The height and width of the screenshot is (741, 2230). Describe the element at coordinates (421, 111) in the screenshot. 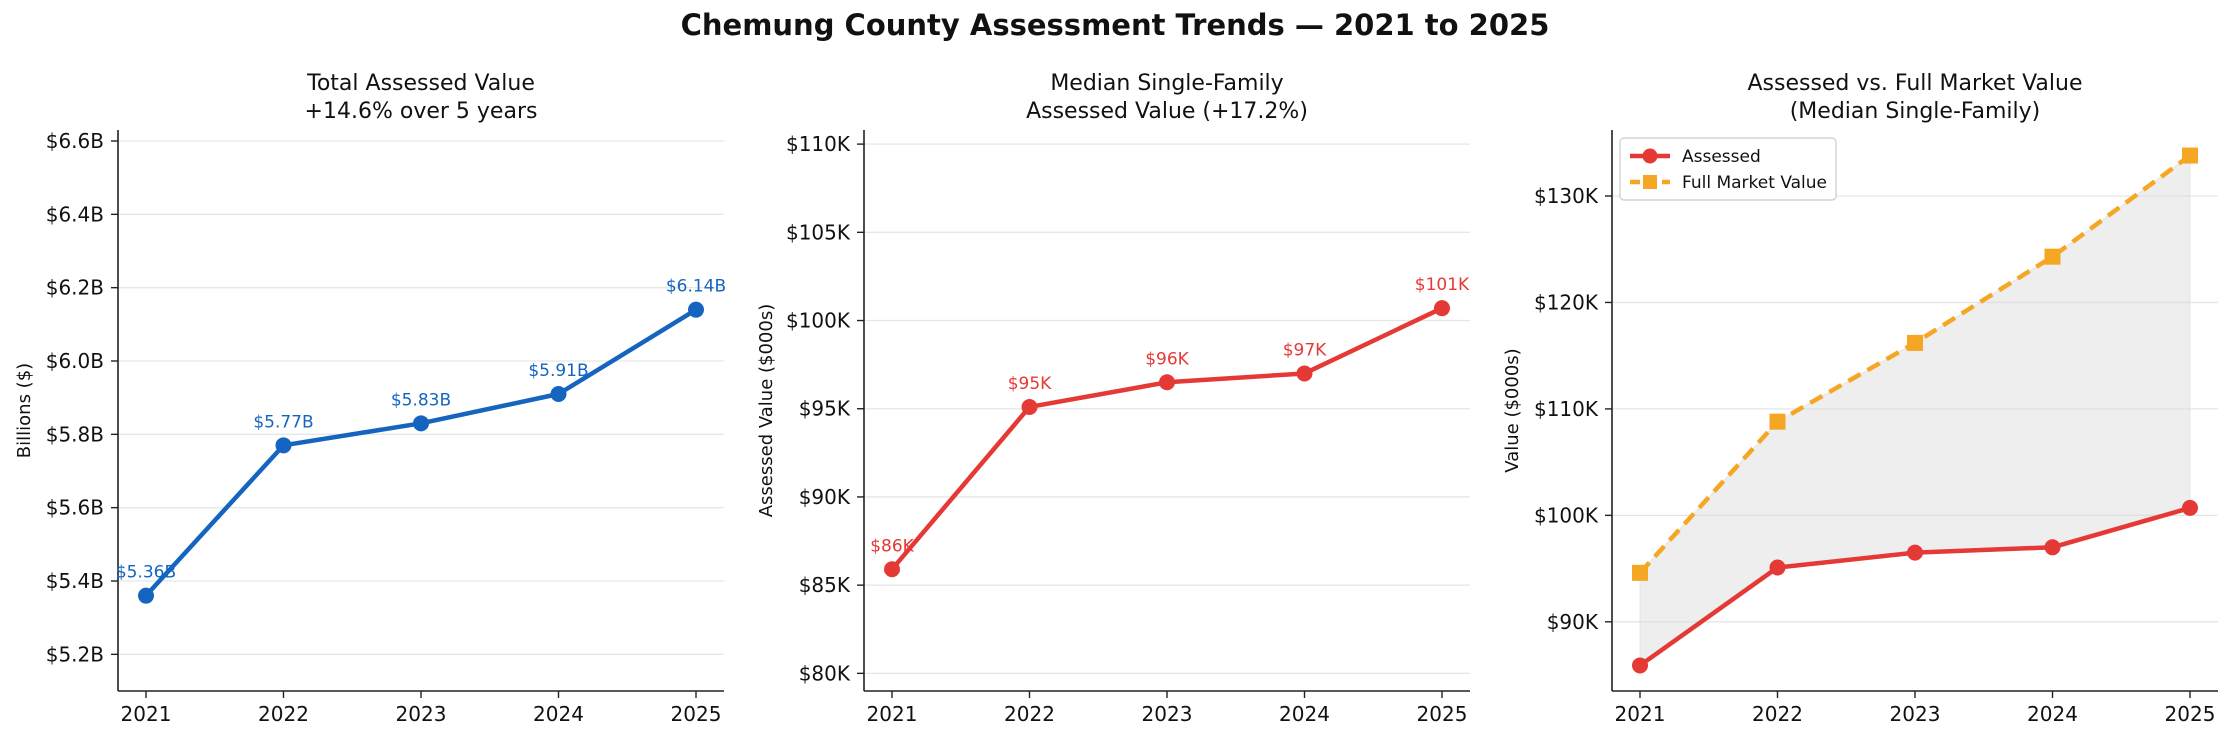

I see `chart-subtitle: +14.6% over 5 years` at that location.